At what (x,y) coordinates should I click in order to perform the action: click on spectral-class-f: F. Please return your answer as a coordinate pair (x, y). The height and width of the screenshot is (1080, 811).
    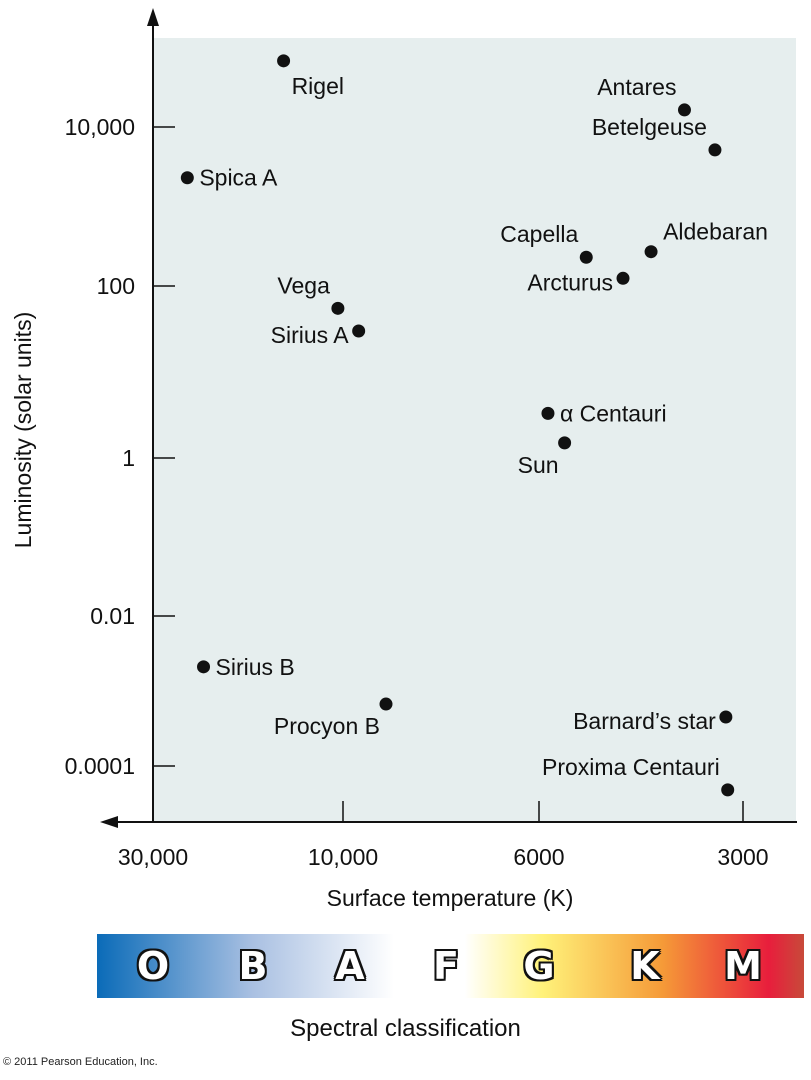
    Looking at the image, I should click on (446, 966).